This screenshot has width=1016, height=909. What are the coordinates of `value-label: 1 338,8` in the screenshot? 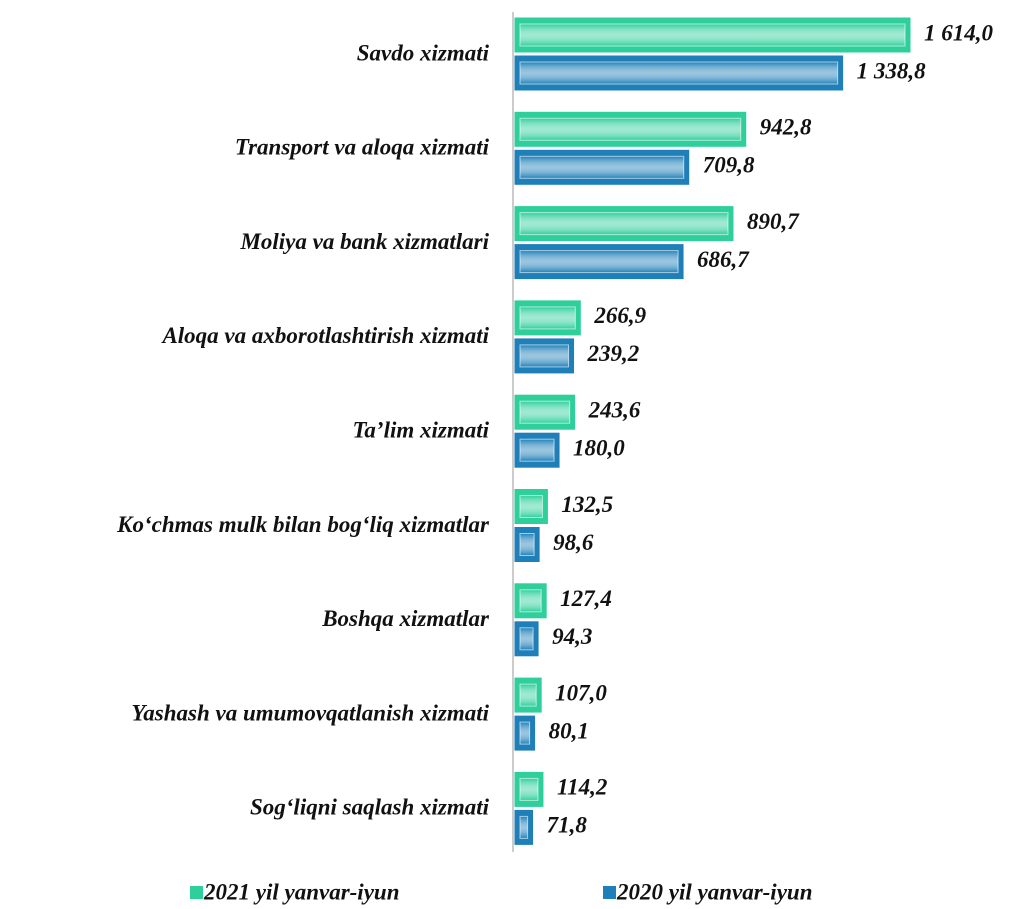 It's located at (892, 70).